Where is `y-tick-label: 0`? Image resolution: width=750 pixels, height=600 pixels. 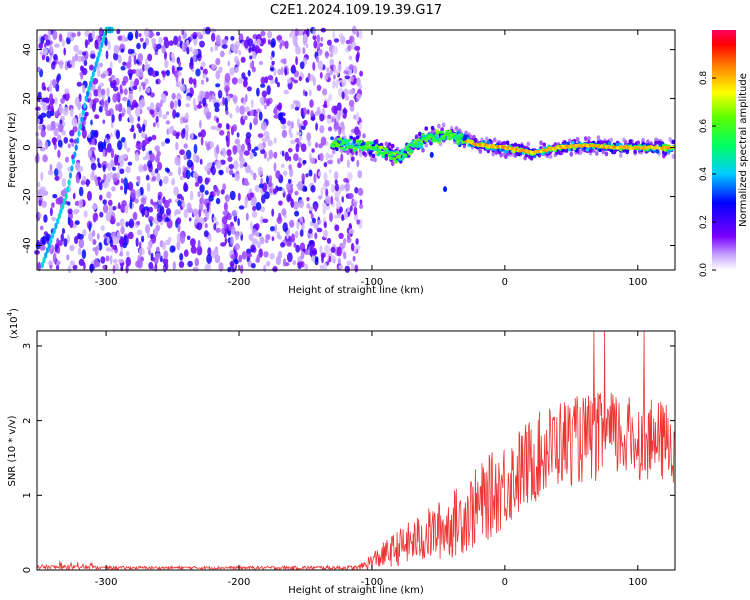
y-tick-label: 0 is located at coordinates (27, 570).